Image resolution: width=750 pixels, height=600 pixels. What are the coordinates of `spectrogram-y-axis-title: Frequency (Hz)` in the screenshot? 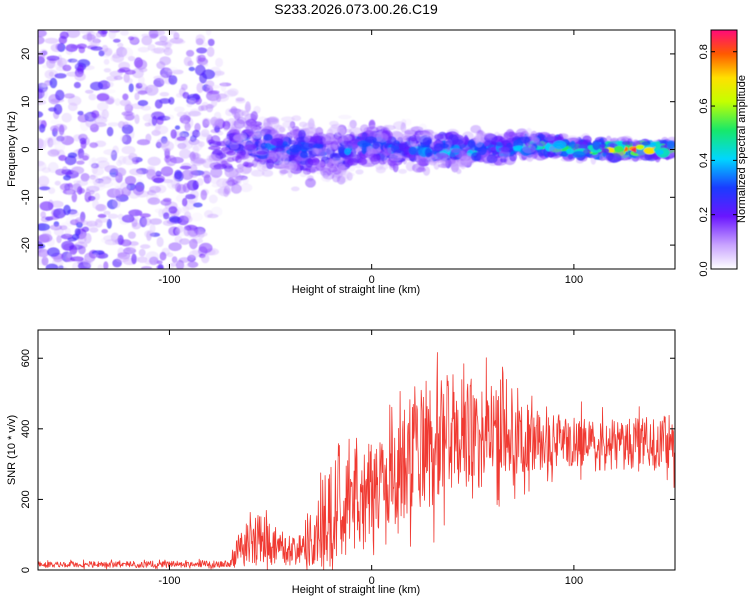 It's located at (12, 149).